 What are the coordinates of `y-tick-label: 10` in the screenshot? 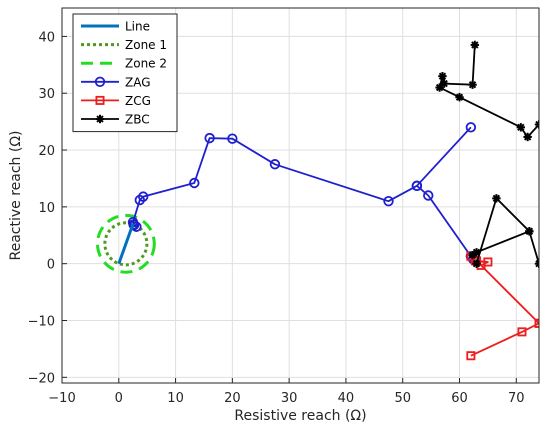 It's located at (46, 208).